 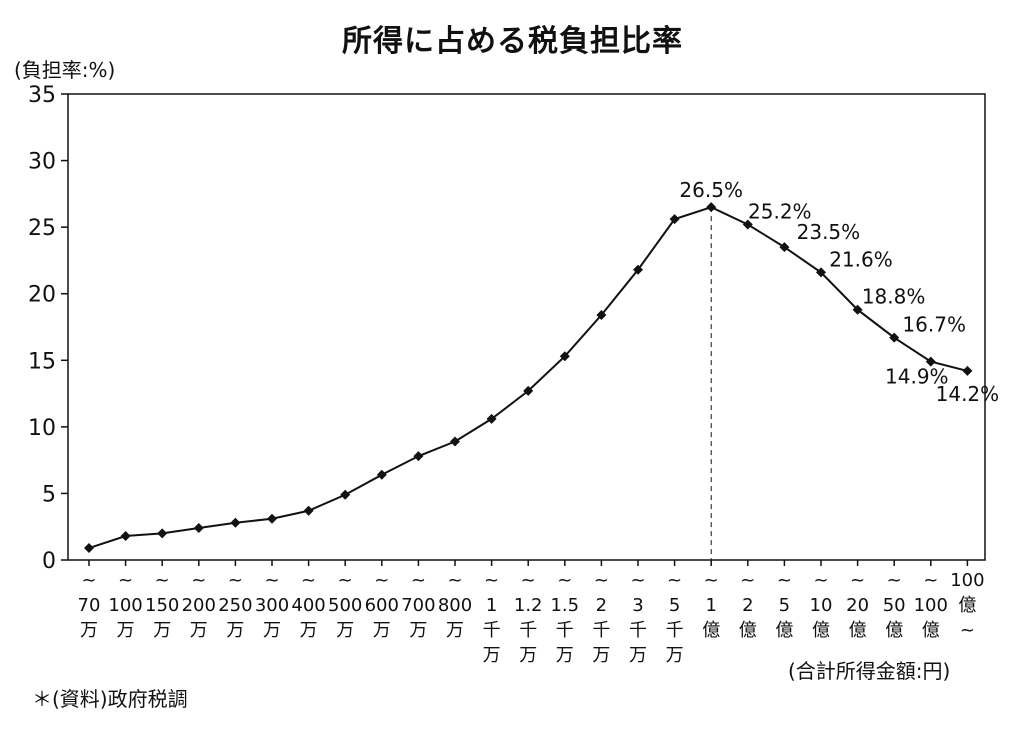 What do you see at coordinates (455, 605) in the screenshot?
I see `x-tick-label: 800` at bounding box center [455, 605].